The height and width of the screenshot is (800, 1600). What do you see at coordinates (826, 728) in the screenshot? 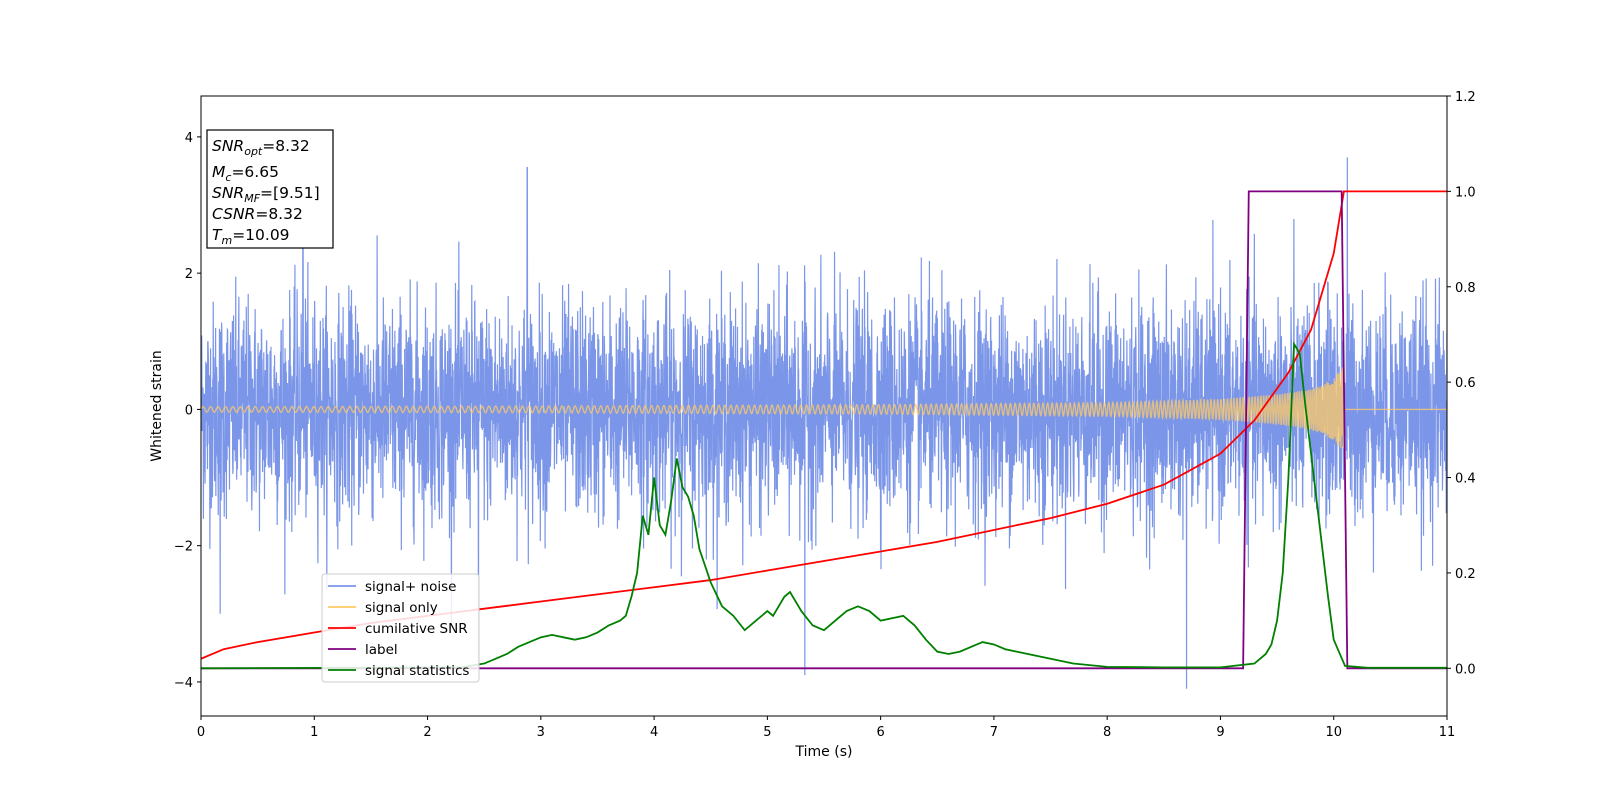
I see `x-axis: 0 1 2 3 4 5 6 7 8 9 10 11` at bounding box center [826, 728].